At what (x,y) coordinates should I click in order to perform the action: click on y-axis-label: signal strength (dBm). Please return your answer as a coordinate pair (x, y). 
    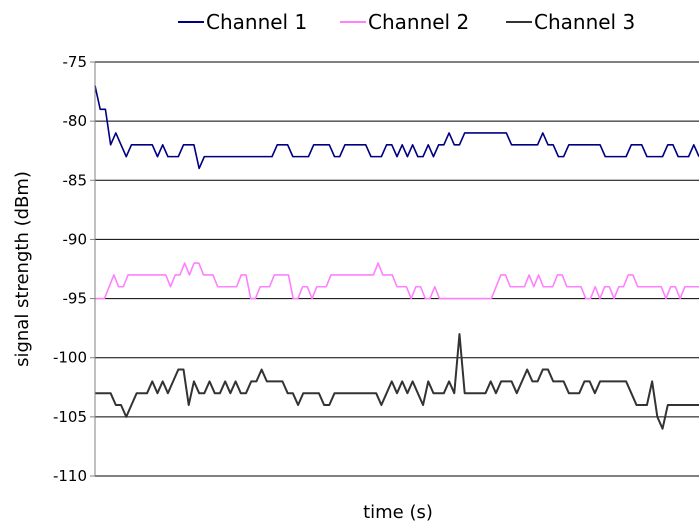
    Looking at the image, I should click on (22, 269).